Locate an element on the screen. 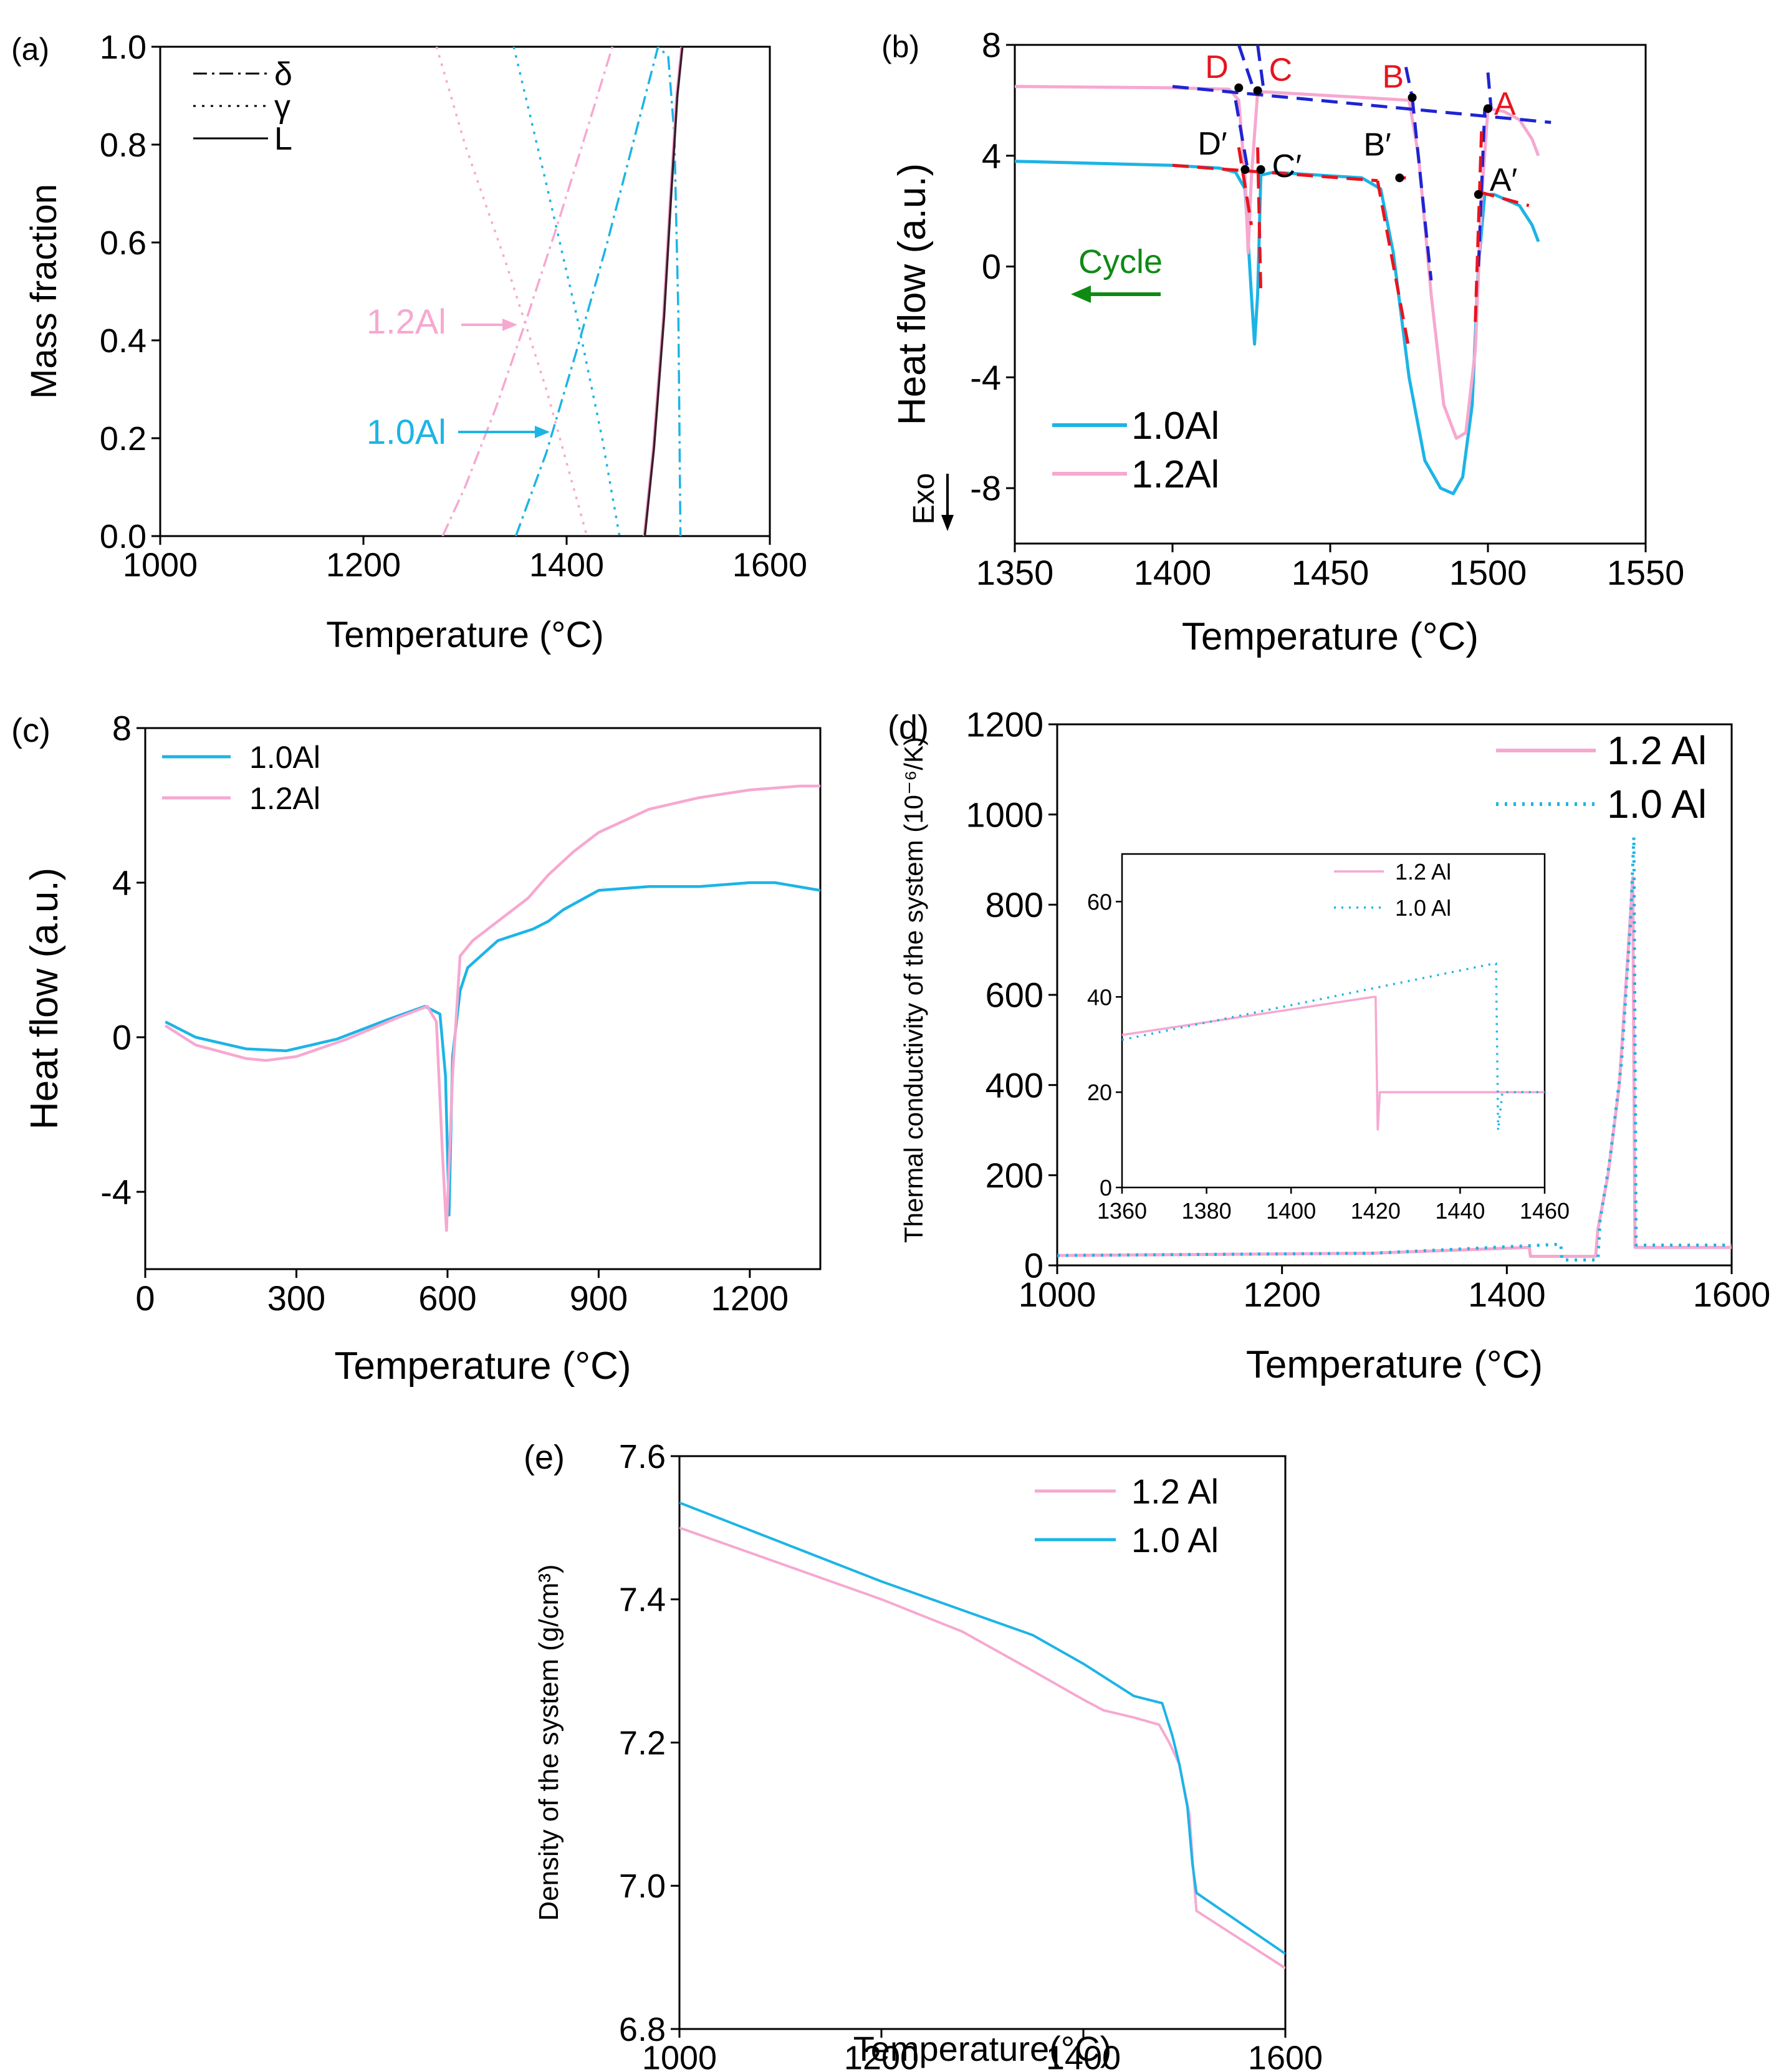  inset-y-tick-label: 20 is located at coordinates (1100, 1092).